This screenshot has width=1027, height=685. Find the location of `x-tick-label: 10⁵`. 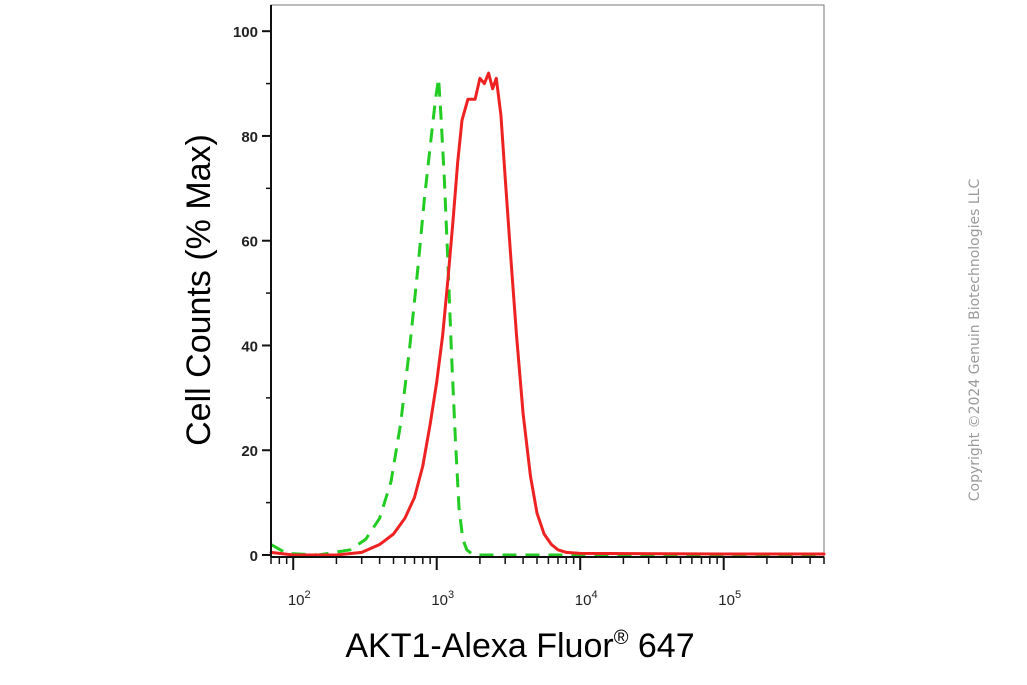

x-tick-label: 10⁵ is located at coordinates (729, 599).